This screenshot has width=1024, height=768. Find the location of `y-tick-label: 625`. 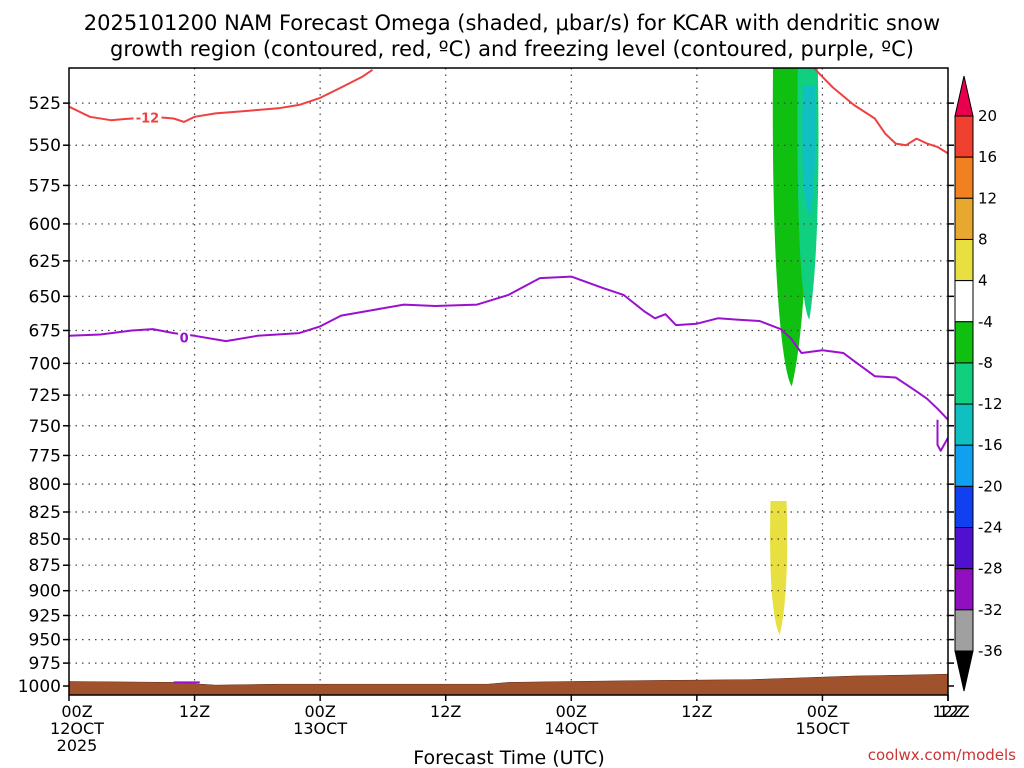

y-tick-label: 625 is located at coordinates (45, 262).